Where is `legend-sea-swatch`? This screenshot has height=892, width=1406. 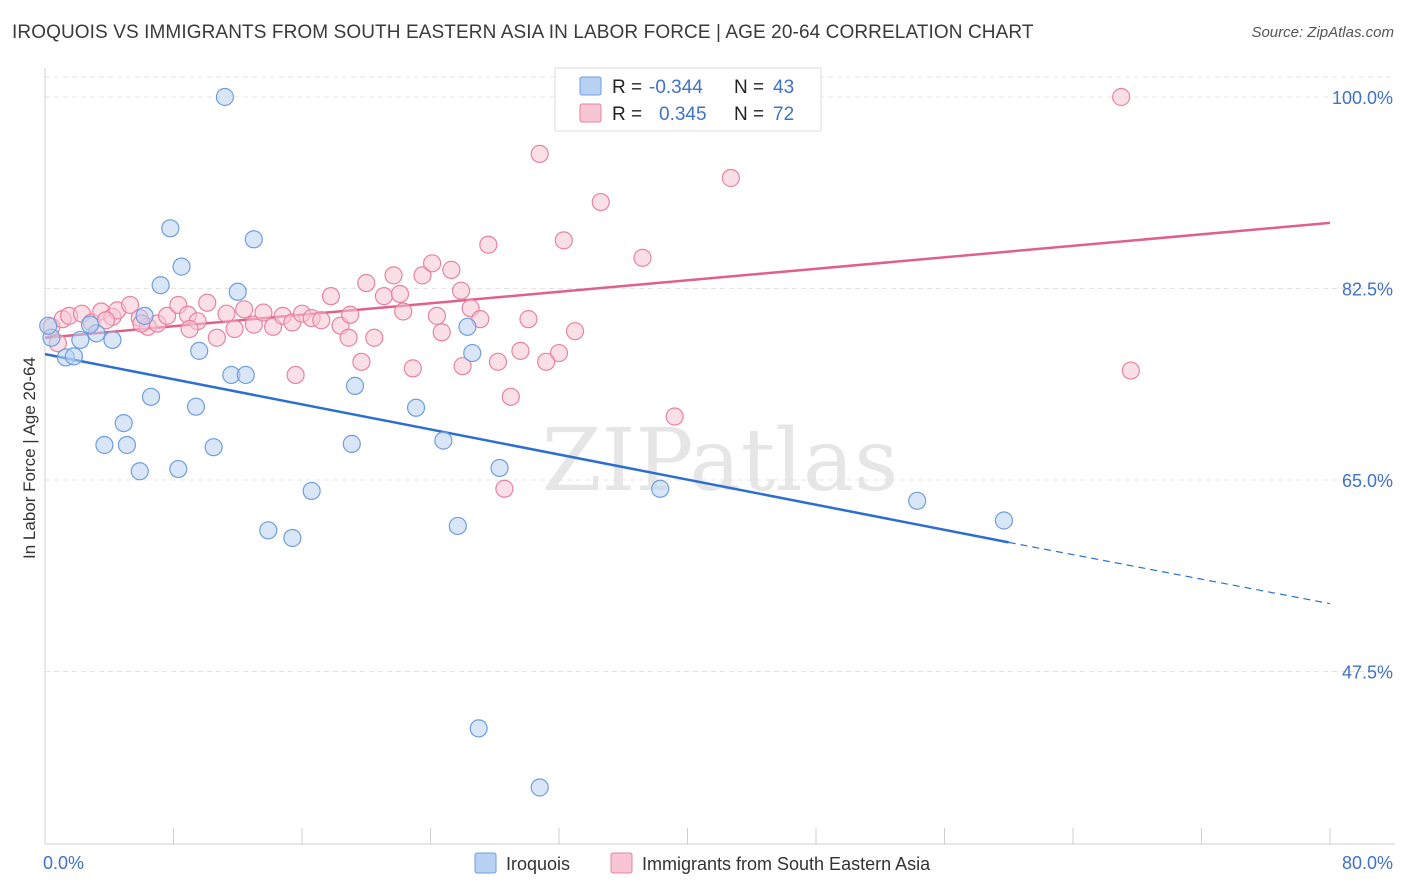 legend-sea-swatch is located at coordinates (621, 863).